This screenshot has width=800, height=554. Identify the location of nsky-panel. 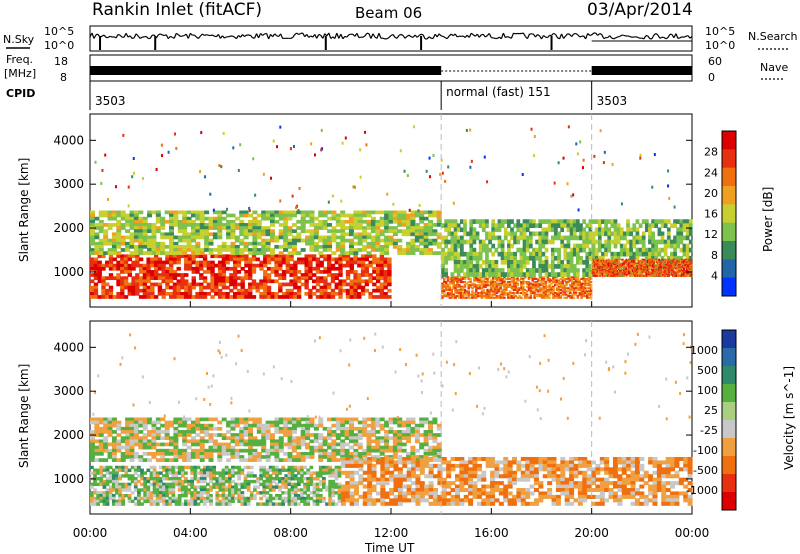
(391, 38).